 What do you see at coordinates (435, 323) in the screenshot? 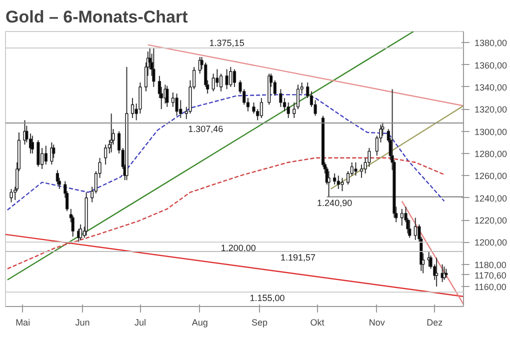
I see `x-tick-label: Dez` at bounding box center [435, 323].